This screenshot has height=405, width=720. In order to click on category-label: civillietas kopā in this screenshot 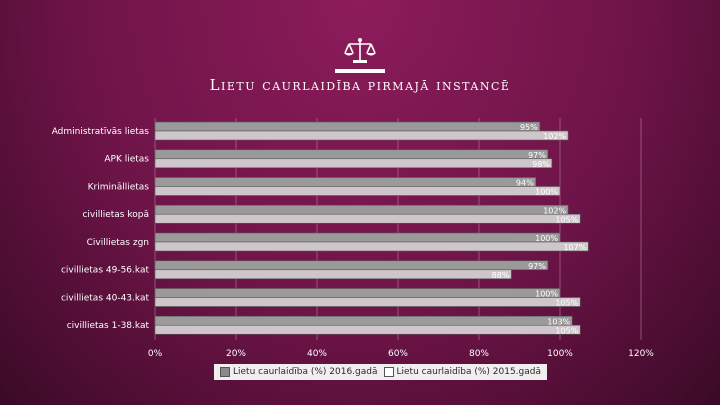, I will do `click(115, 215)`.